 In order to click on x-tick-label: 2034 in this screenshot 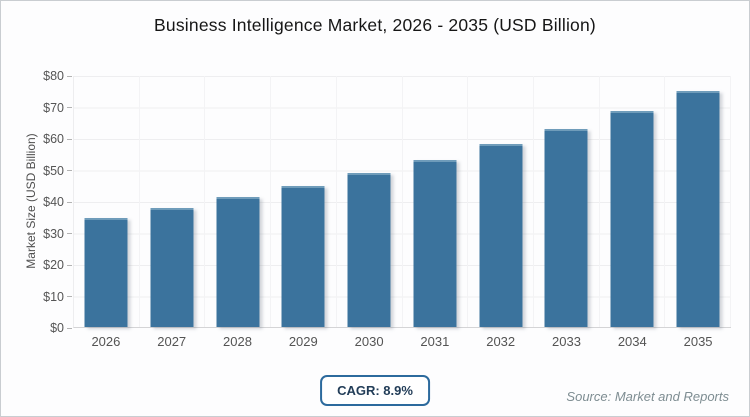, I will do `click(632, 341)`.